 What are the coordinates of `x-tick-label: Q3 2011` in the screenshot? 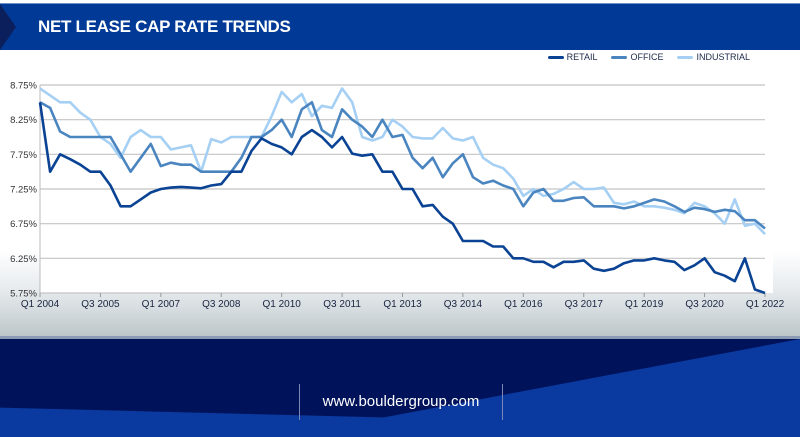 It's located at (342, 304).